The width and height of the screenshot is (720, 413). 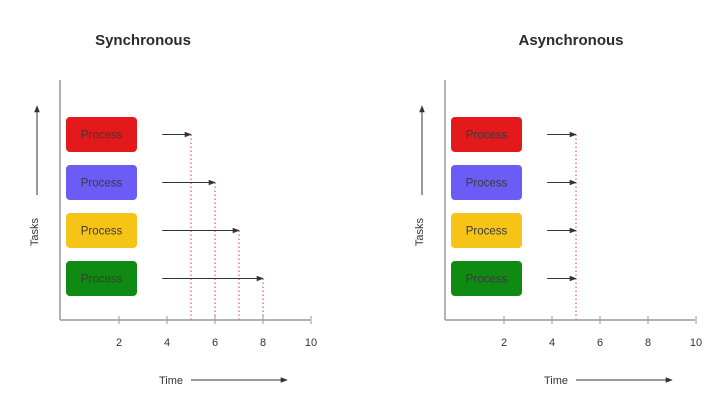 What do you see at coordinates (570, 40) in the screenshot?
I see `panel-title: Asynchronous` at bounding box center [570, 40].